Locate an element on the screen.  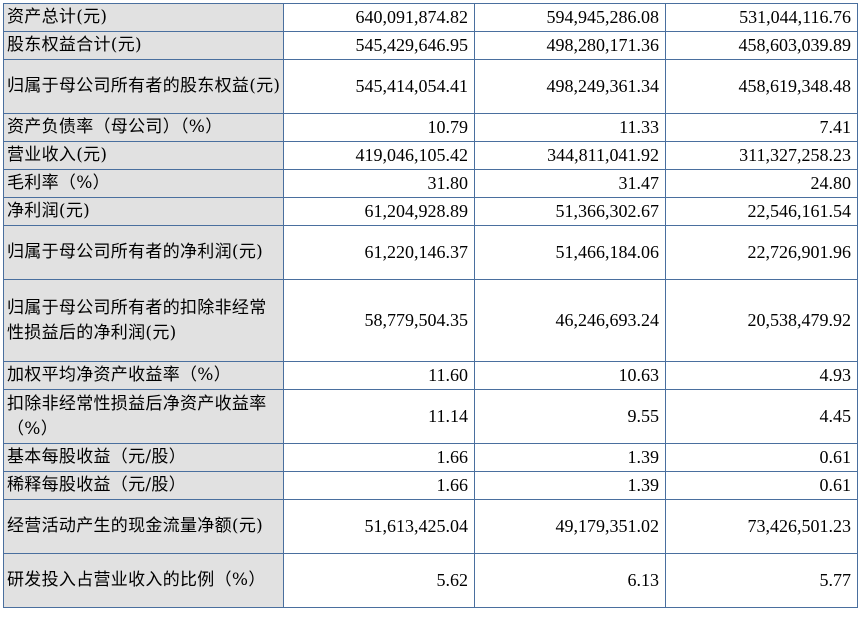
value-cell: 531,044,116.76 is located at coordinates (761, 17).